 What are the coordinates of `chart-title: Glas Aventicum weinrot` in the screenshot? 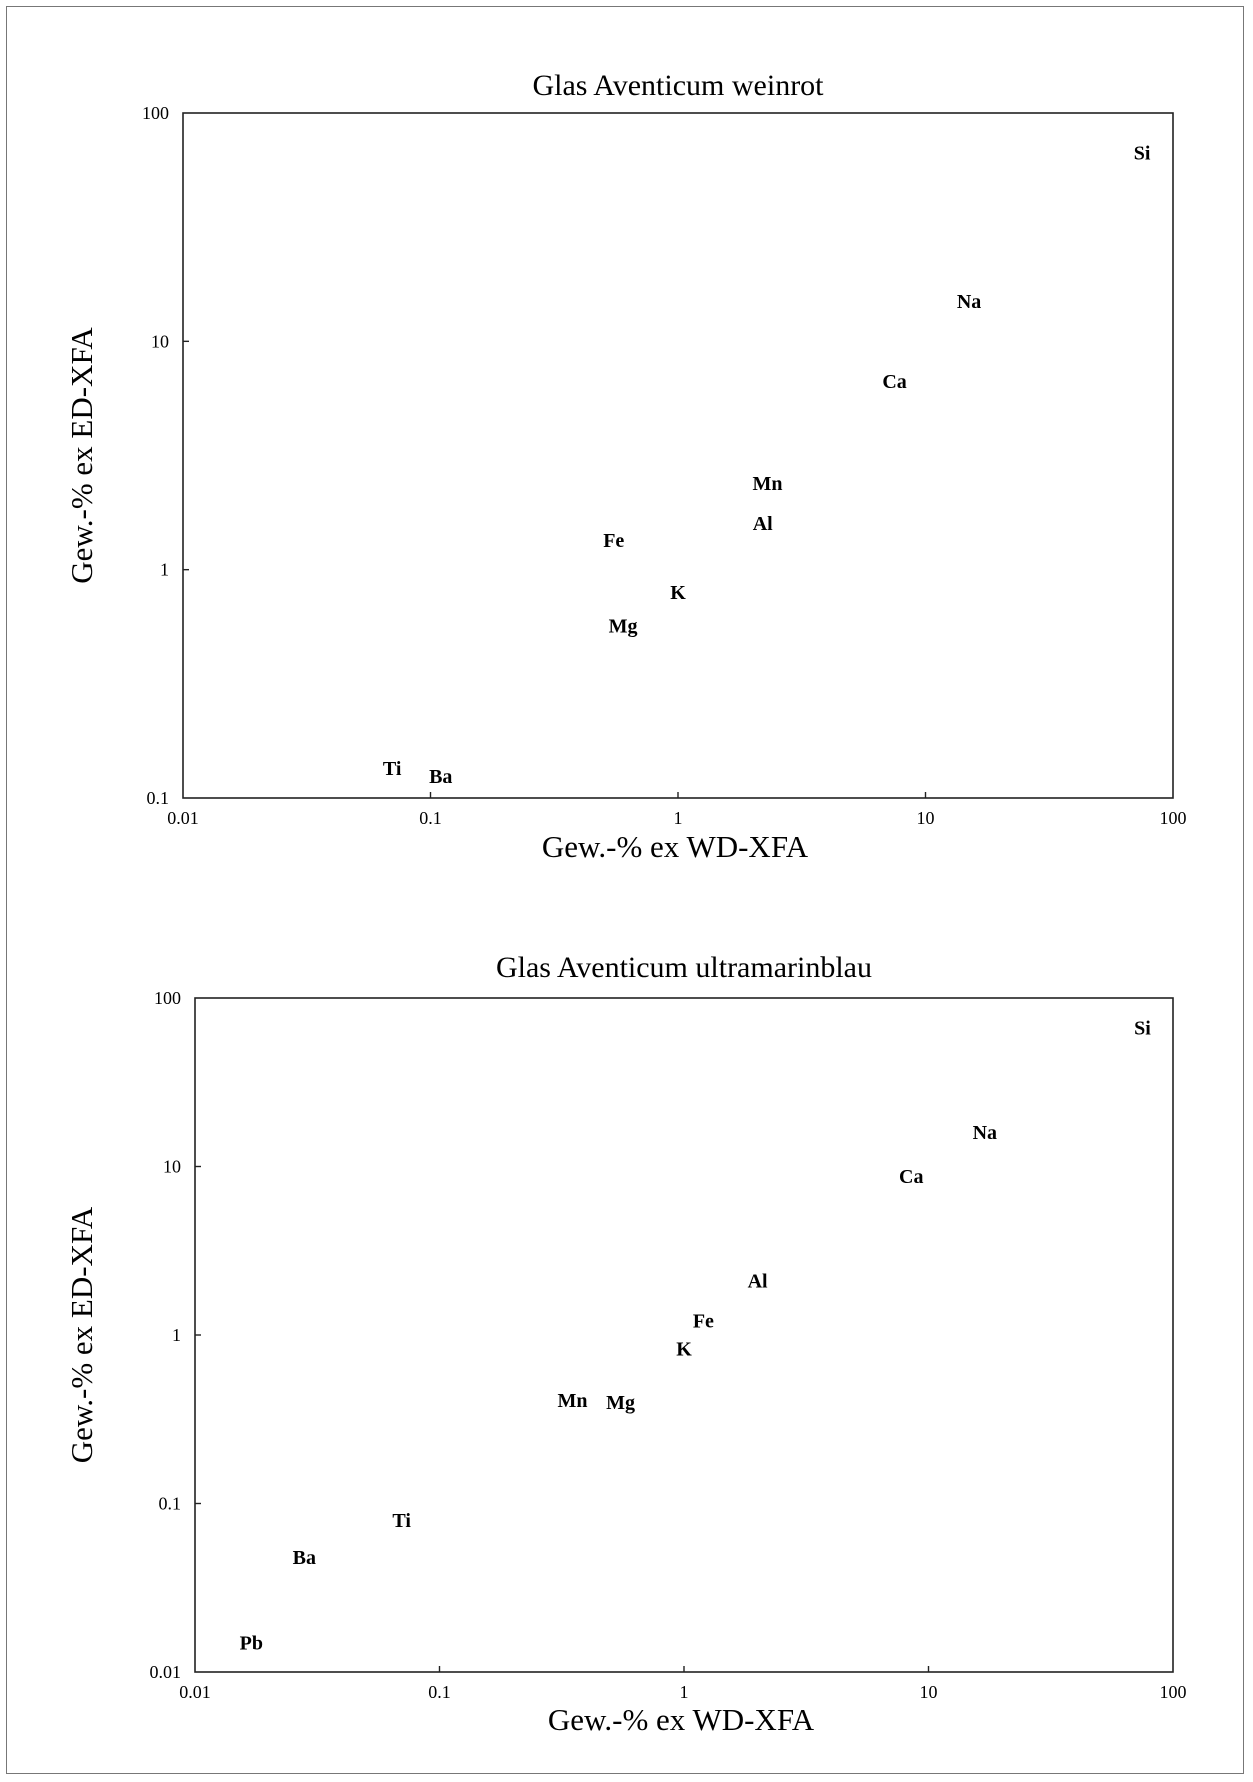 It's located at (678, 85).